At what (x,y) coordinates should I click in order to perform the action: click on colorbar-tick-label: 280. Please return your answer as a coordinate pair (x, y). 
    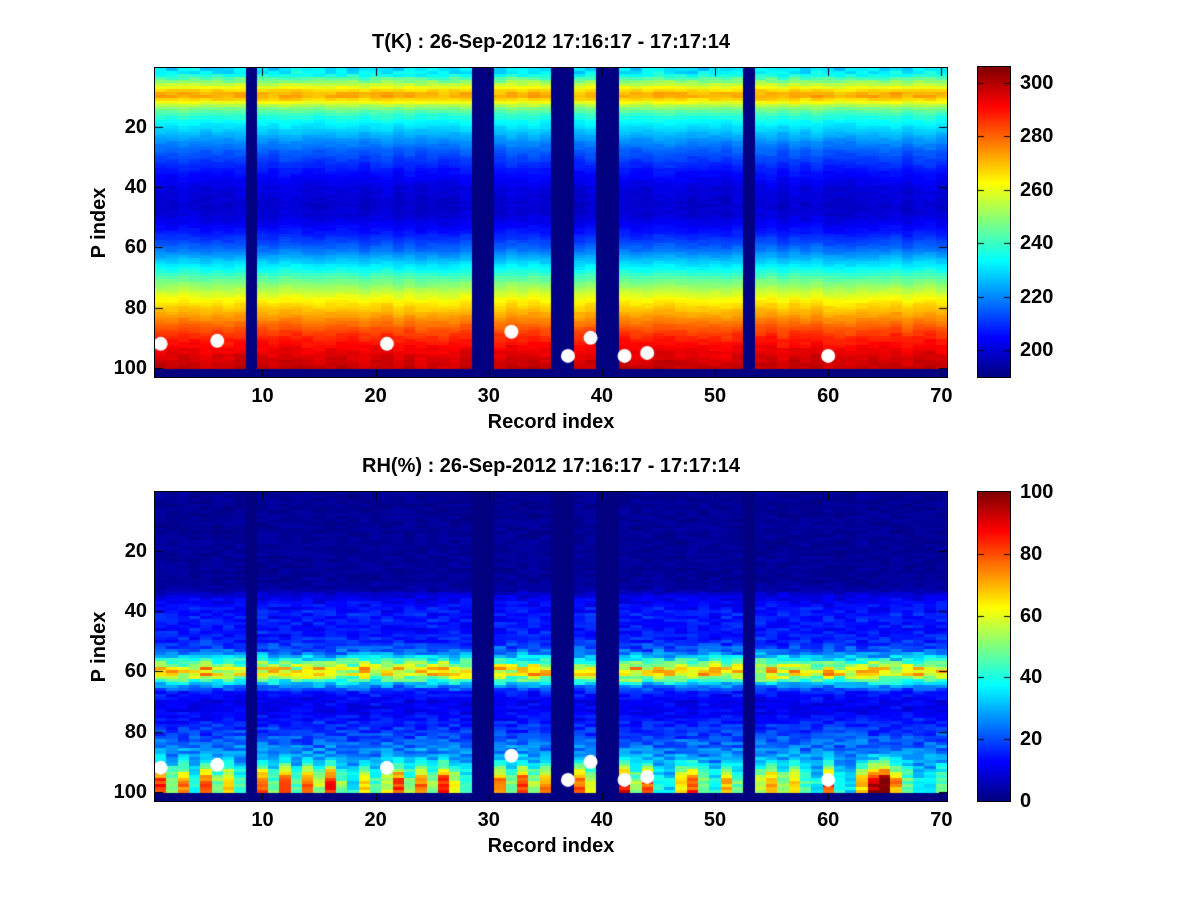
    Looking at the image, I should click on (1037, 136).